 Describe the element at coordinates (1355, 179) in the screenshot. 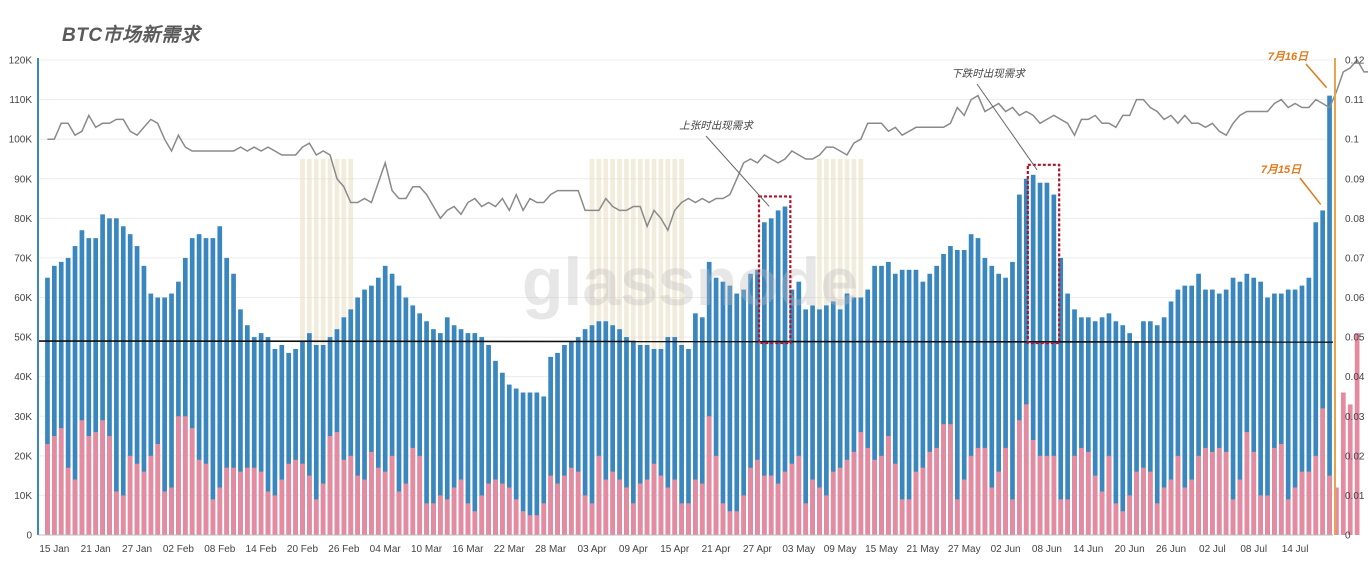

I see `y-right-tick-label: 0.09` at that location.